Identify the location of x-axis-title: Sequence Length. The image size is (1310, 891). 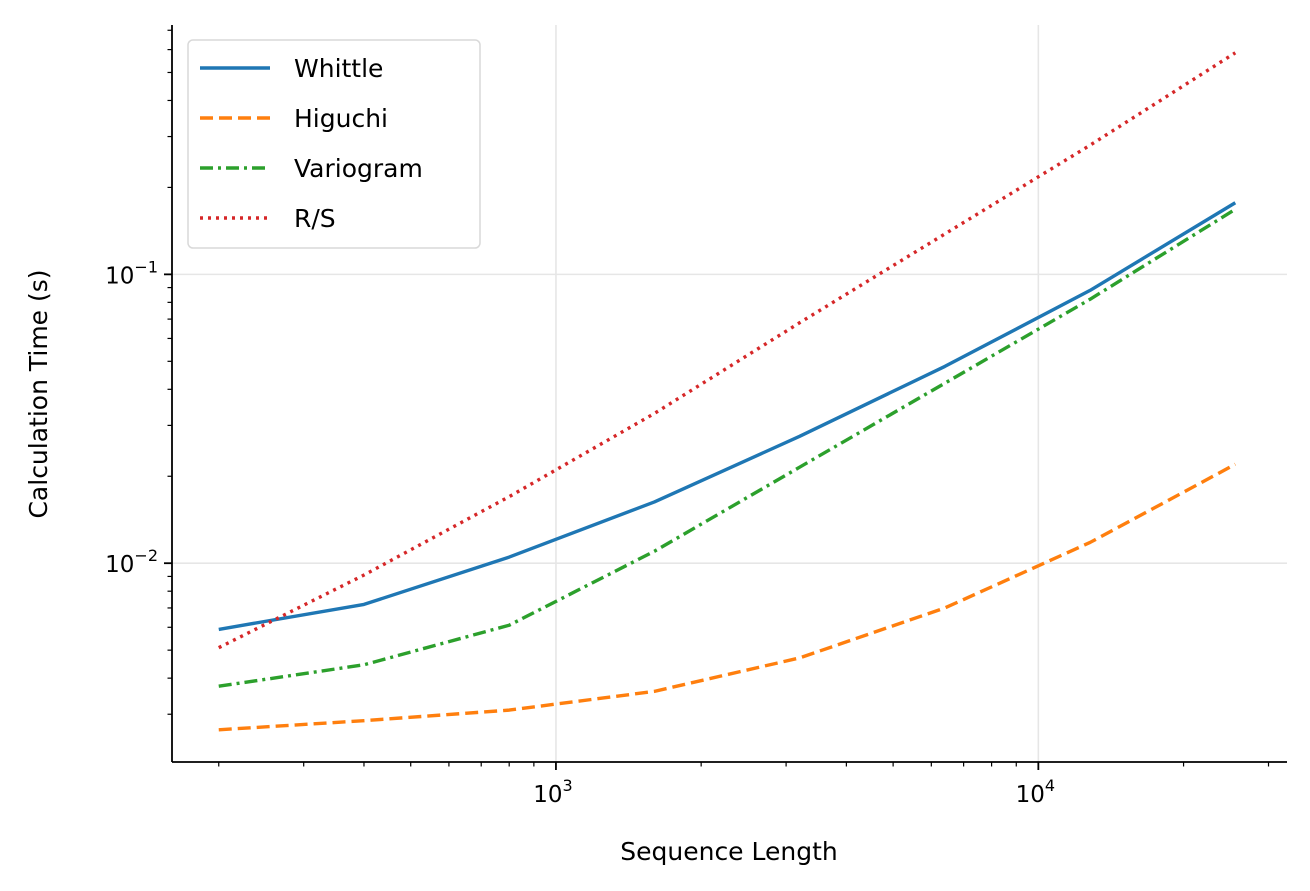
(729, 851).